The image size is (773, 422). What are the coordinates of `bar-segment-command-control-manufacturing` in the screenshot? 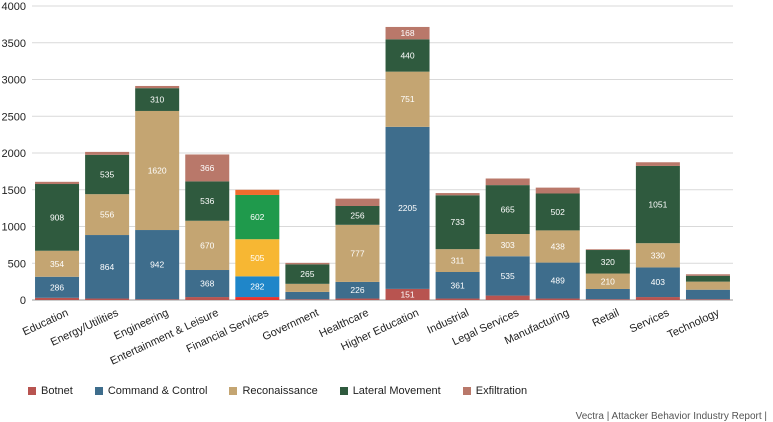 It's located at (557, 280).